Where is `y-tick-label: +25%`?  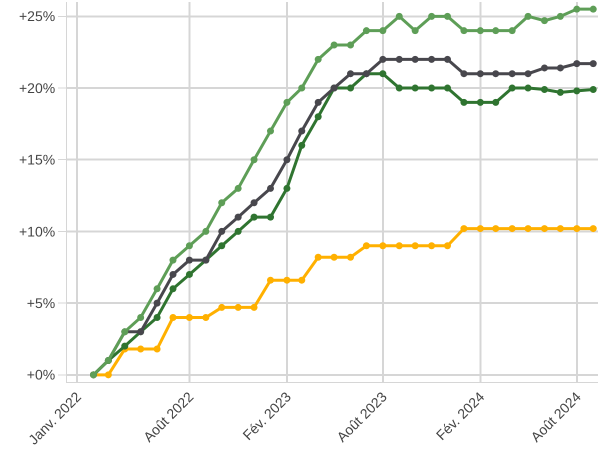 y-tick-label: +25% is located at coordinates (37, 16).